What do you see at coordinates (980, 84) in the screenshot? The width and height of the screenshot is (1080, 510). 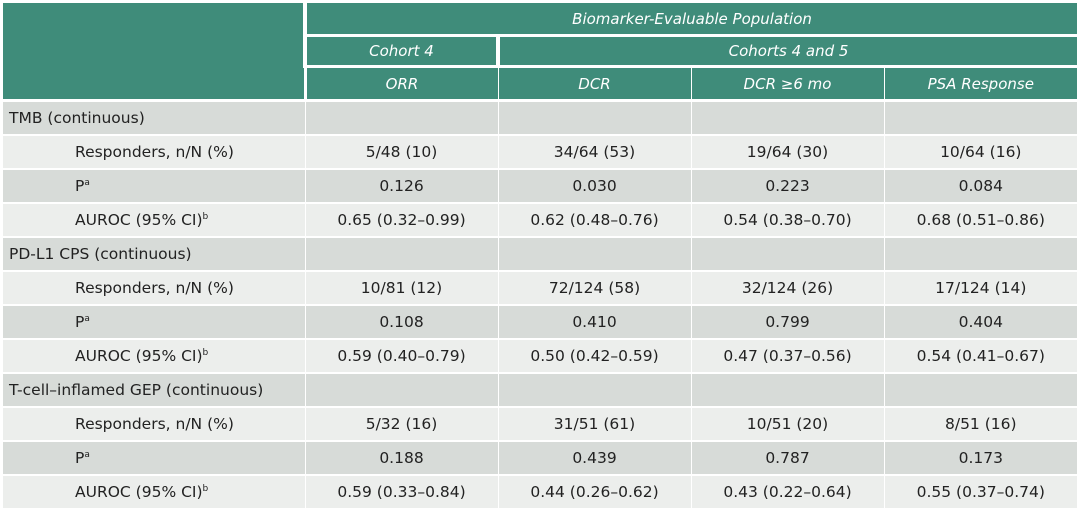 I see `column-header-psa: PSA Response` at bounding box center [980, 84].